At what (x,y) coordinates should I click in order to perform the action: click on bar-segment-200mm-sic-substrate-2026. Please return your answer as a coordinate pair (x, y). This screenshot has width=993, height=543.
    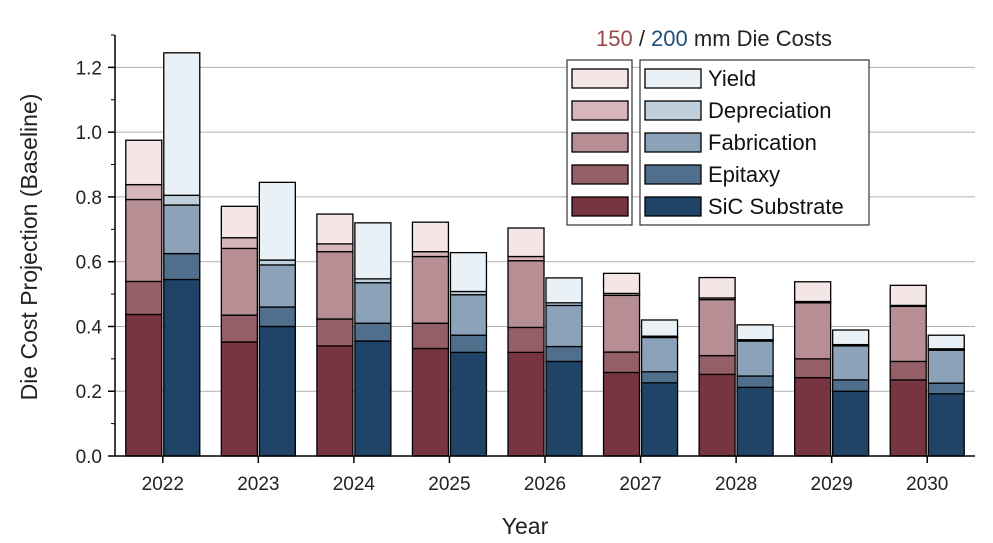
    Looking at the image, I should click on (564, 408).